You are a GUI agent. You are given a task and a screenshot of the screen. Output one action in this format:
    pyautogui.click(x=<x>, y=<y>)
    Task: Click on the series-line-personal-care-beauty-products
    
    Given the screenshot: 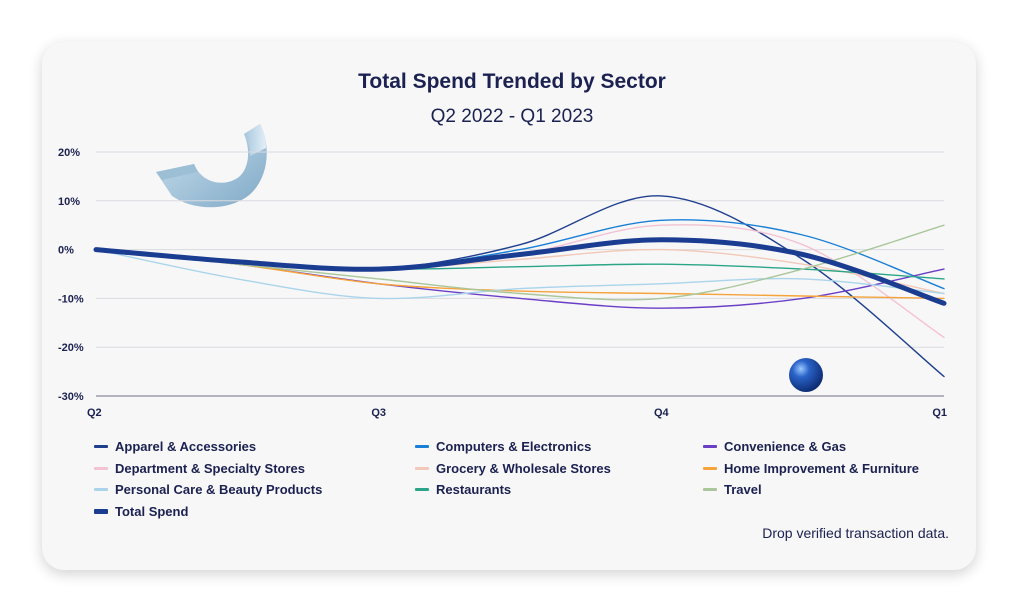 What is the action you would take?
    pyautogui.click(x=520, y=274)
    